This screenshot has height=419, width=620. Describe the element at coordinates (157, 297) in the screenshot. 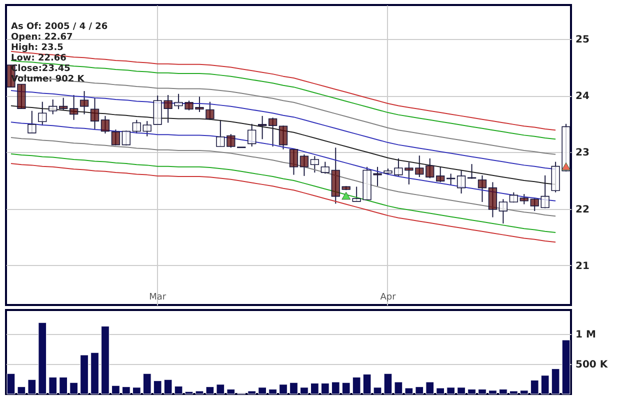

I see `x-tick-label: Mar` at that location.